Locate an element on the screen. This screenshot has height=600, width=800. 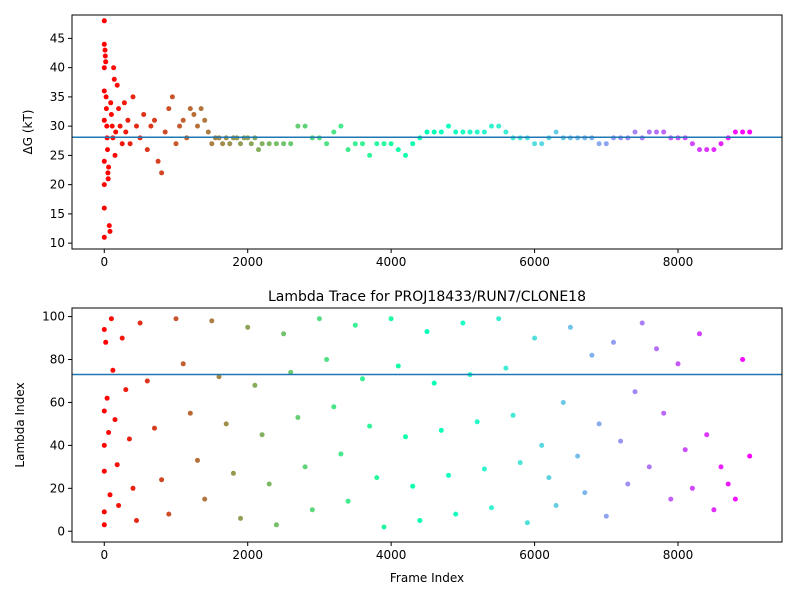
x-tick-label: 4000 is located at coordinates (391, 262).